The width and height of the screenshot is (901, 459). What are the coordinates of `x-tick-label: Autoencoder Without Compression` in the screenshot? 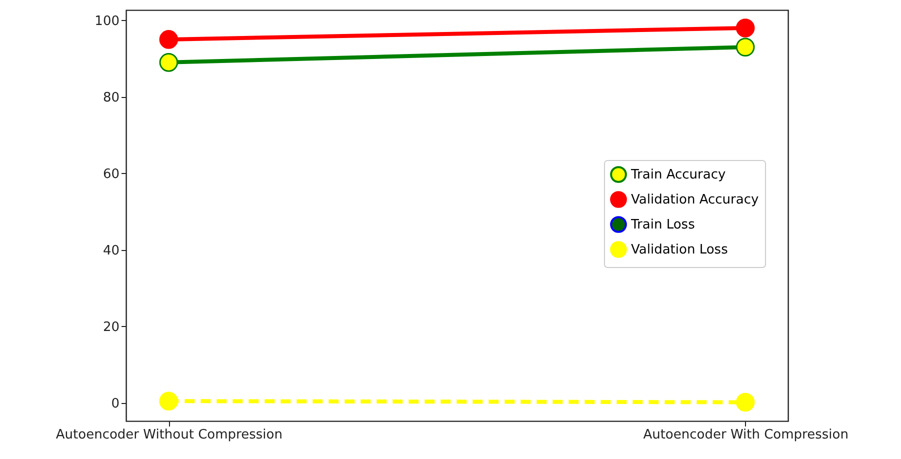 It's located at (169, 435).